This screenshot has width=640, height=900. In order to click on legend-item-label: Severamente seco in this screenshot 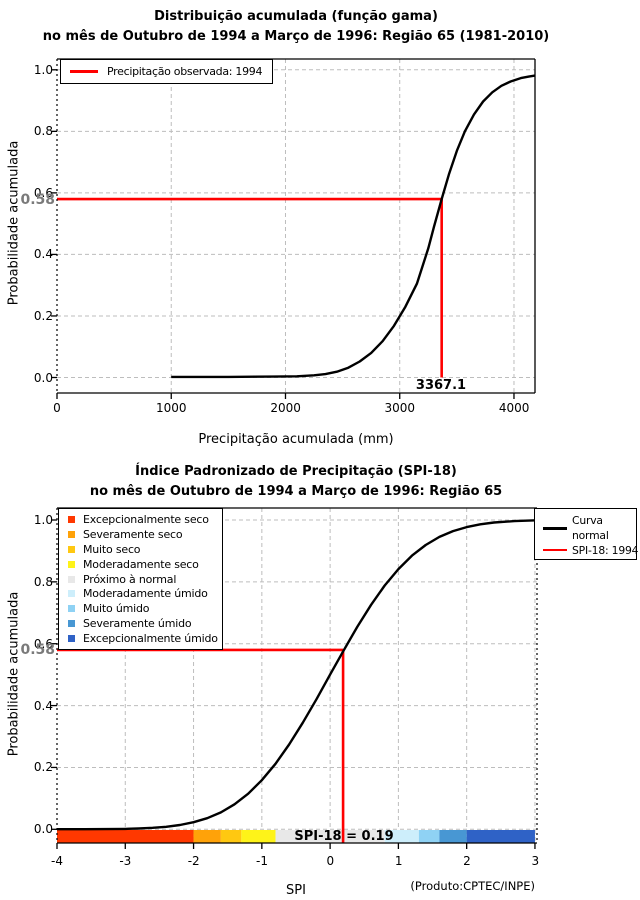, I will do `click(133, 534)`.